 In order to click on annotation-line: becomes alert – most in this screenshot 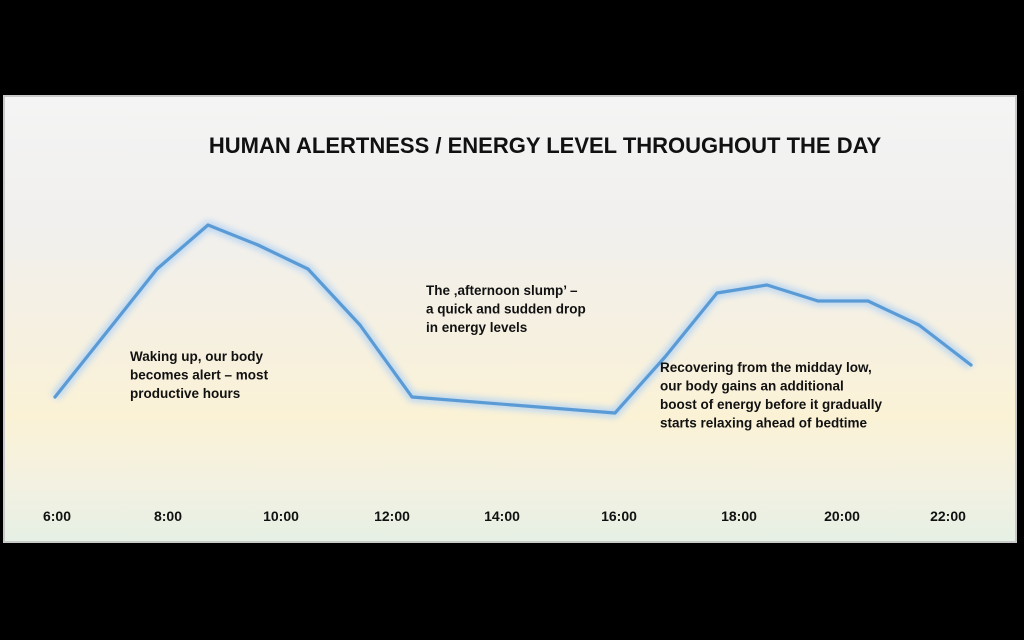, I will do `click(199, 375)`.